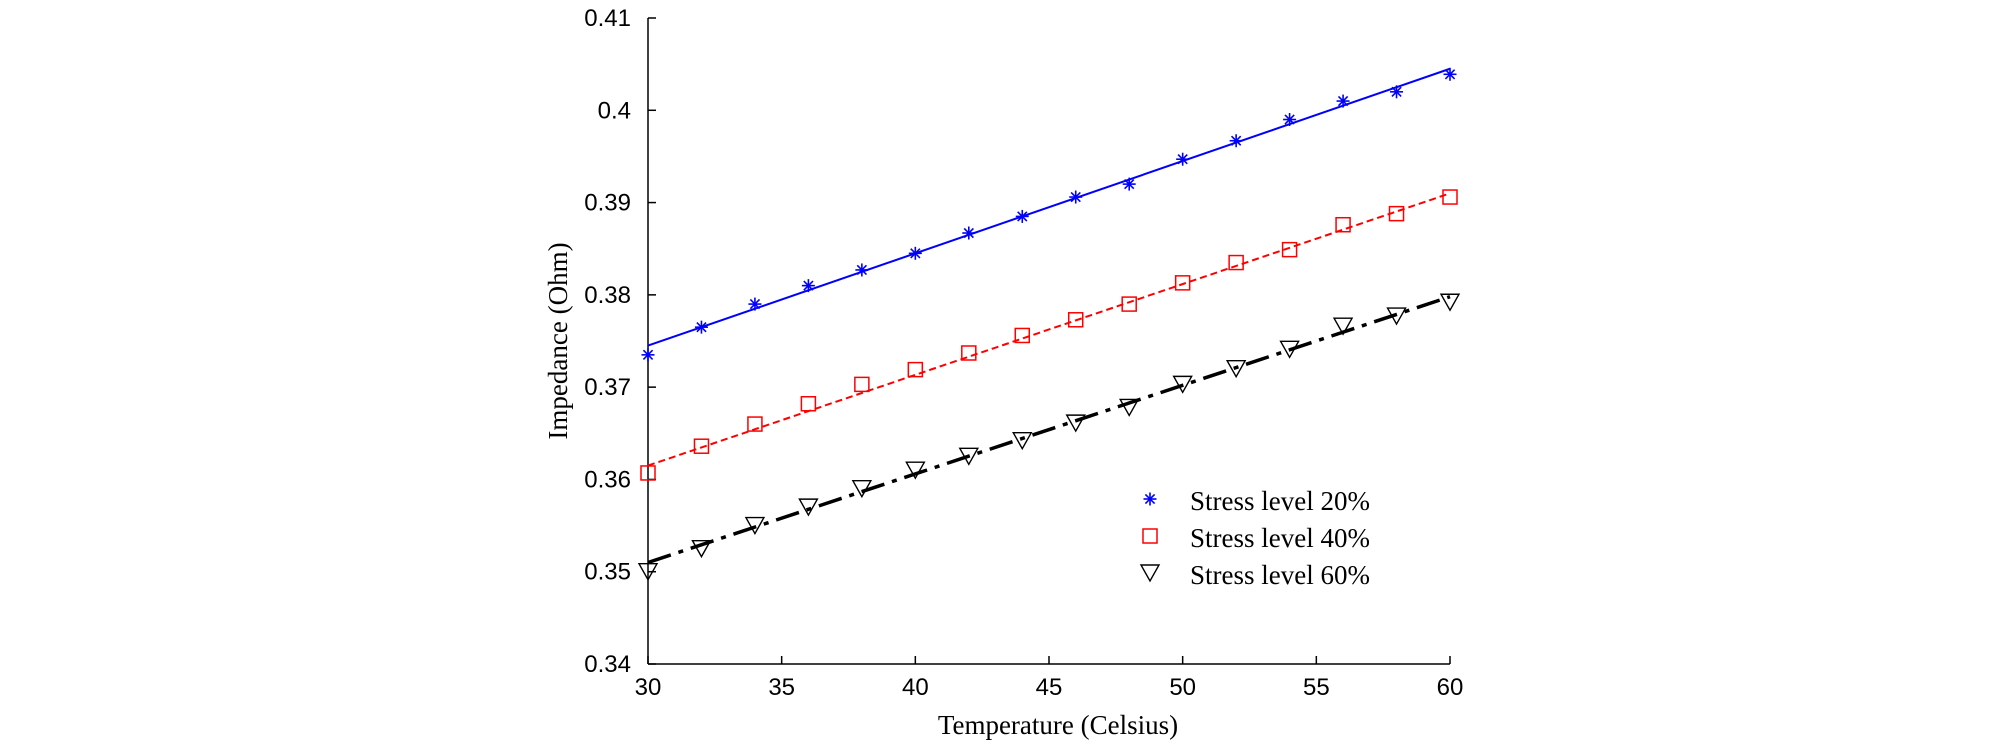 The height and width of the screenshot is (747, 2008). Describe the element at coordinates (607, 18) in the screenshot. I see `y-tick-label: 0.41` at that location.